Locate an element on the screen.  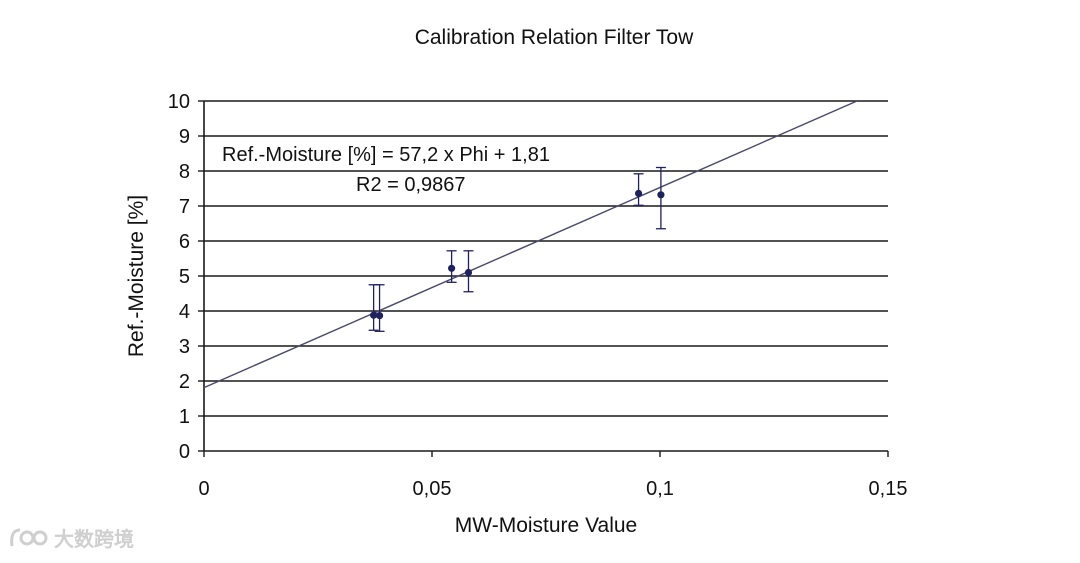
x-tick-label: 0,05 is located at coordinates (432, 489).